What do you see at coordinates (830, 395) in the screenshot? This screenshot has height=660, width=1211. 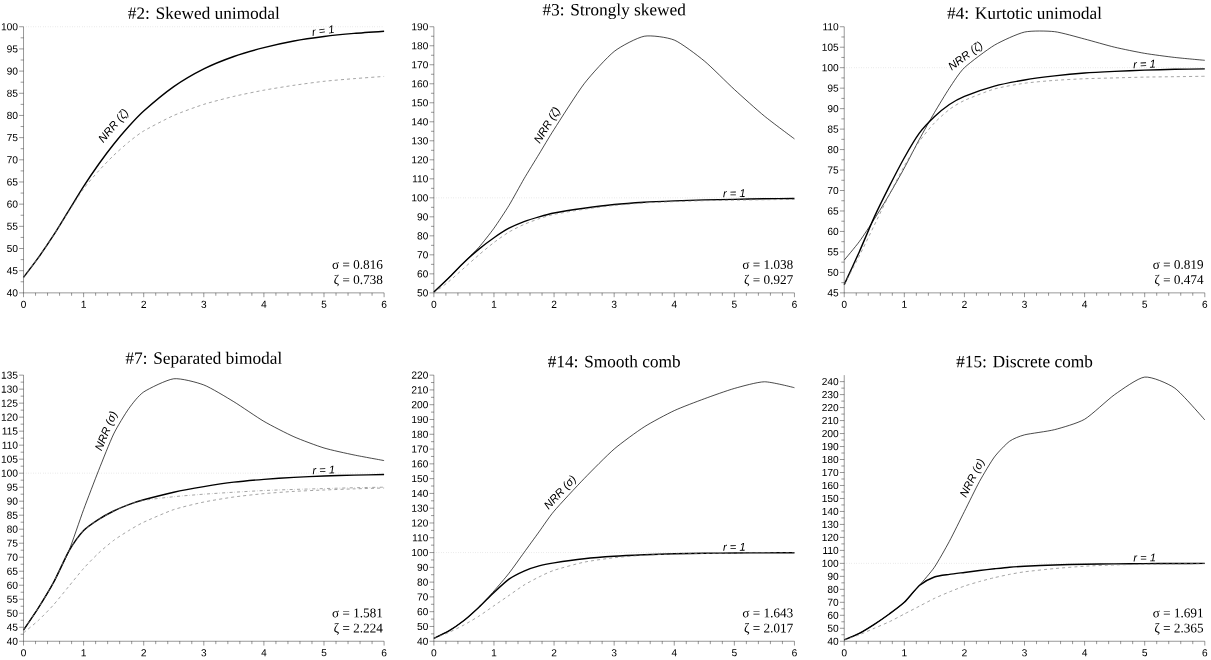 I see `y-tick-label: 230` at bounding box center [830, 395].